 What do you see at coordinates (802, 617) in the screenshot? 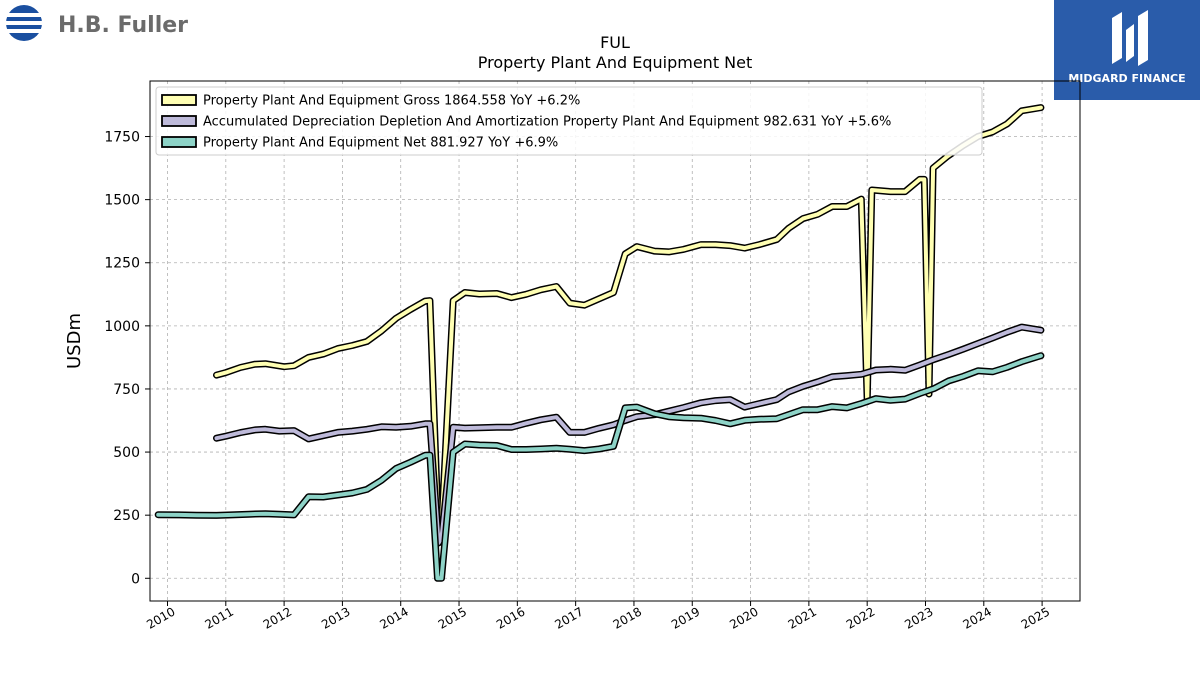
I see `x-tick-label: 2021` at bounding box center [802, 617].